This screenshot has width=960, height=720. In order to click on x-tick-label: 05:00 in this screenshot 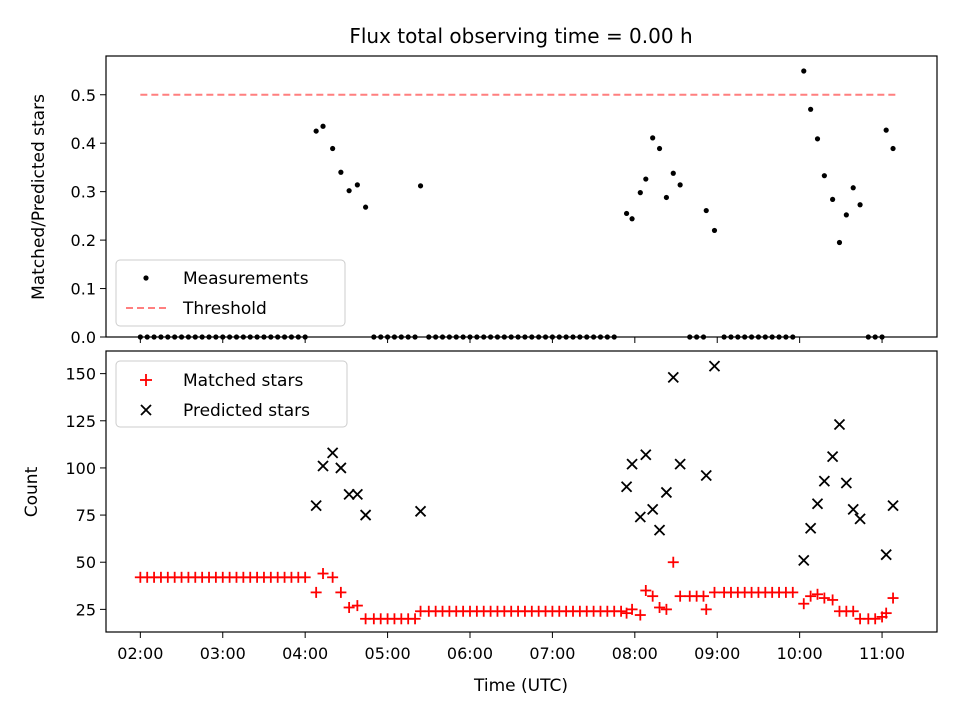, I will do `click(388, 653)`.